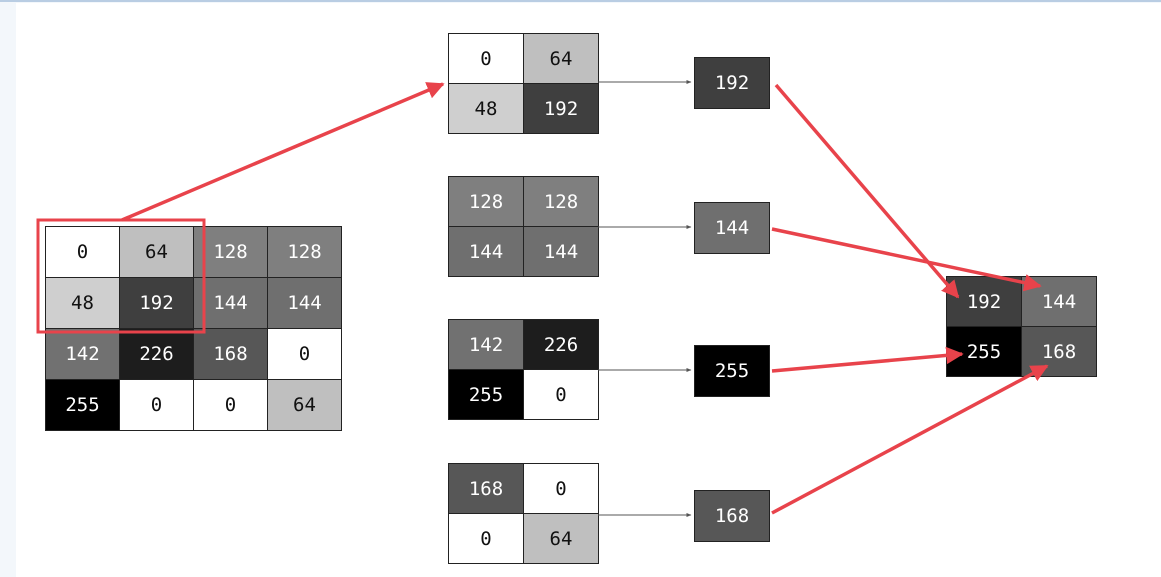  What do you see at coordinates (486, 108) in the screenshot?
I see `window-cell: 48` at bounding box center [486, 108].